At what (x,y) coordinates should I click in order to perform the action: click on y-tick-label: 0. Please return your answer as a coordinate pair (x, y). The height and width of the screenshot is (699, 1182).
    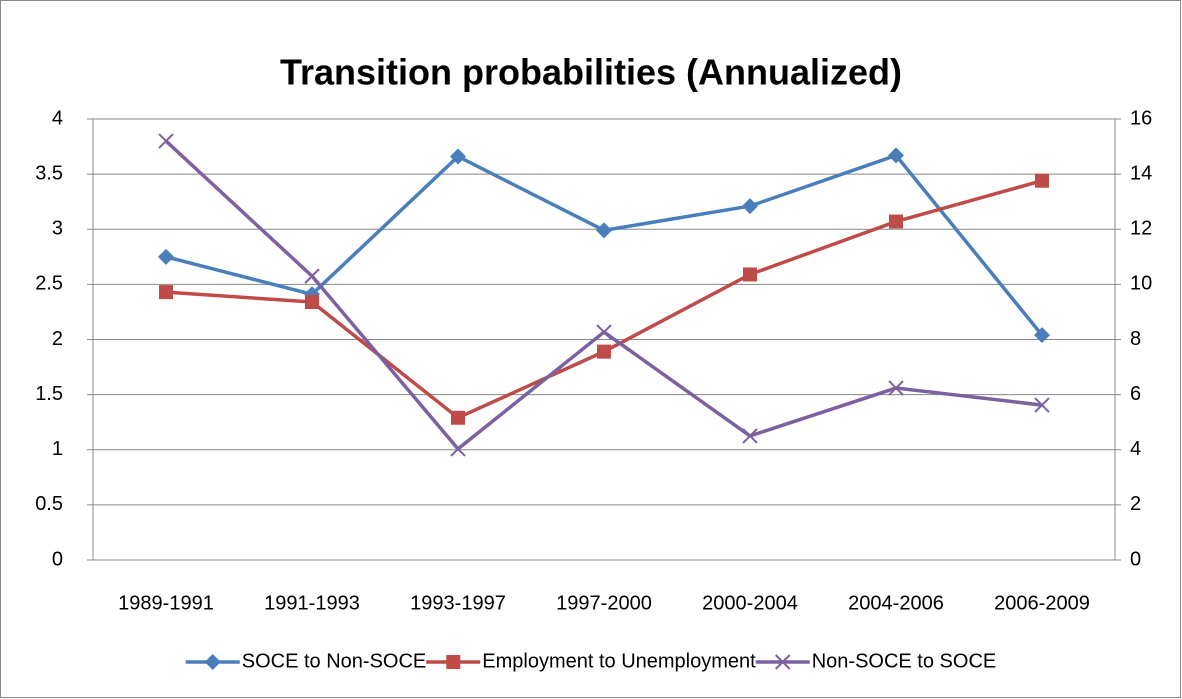
    Looking at the image, I should click on (57, 559).